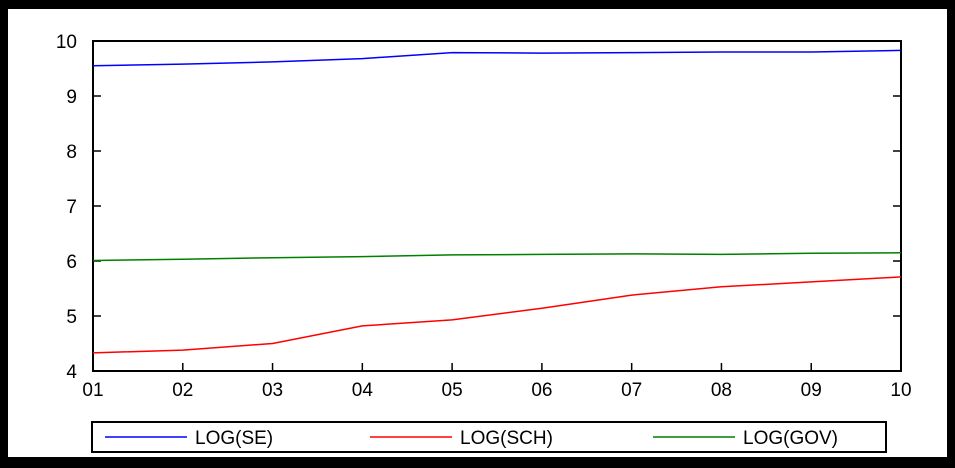  I want to click on x-tick-label: 07, so click(631, 390).